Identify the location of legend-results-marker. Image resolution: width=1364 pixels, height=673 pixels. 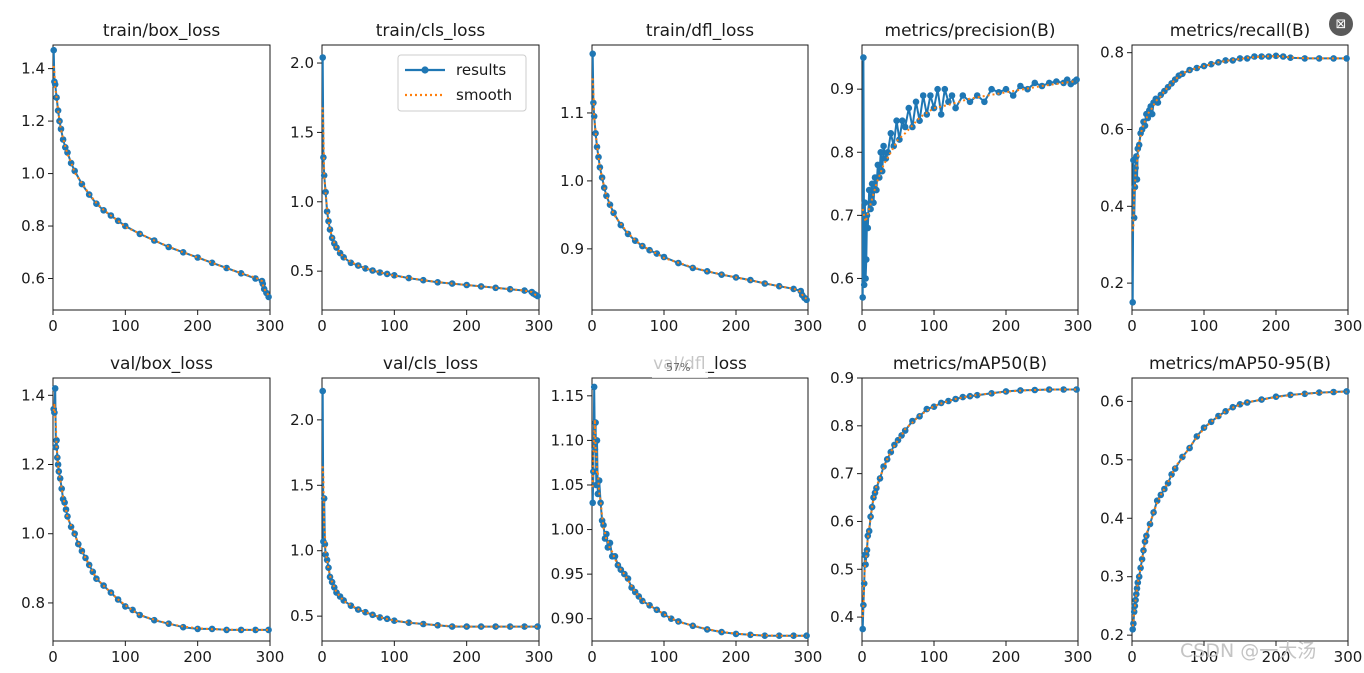
(425, 70).